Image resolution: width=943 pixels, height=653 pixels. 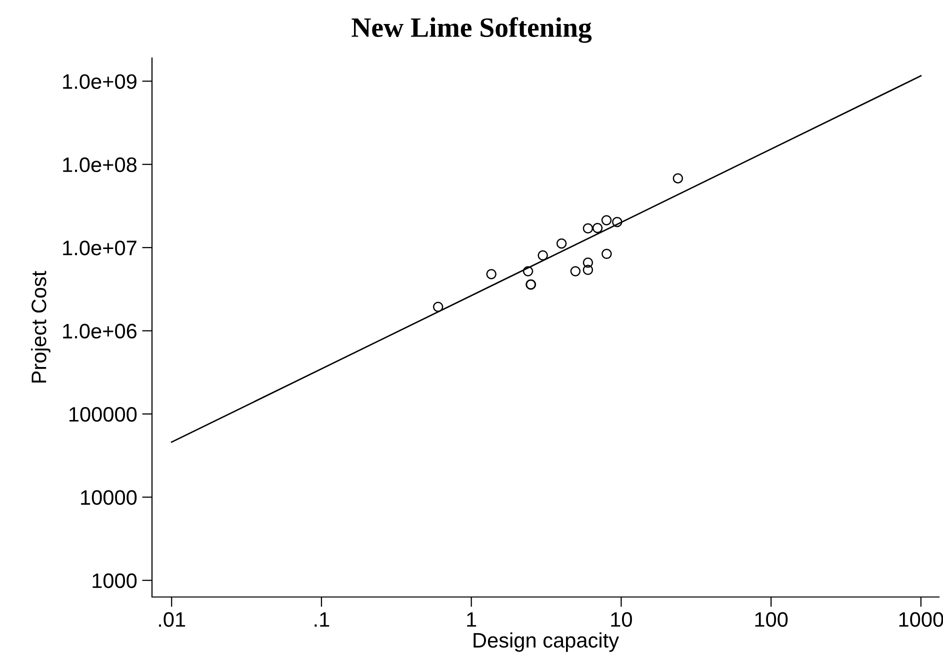 What do you see at coordinates (99, 81) in the screenshot?
I see `y-tick-label: 1.0e+09` at bounding box center [99, 81].